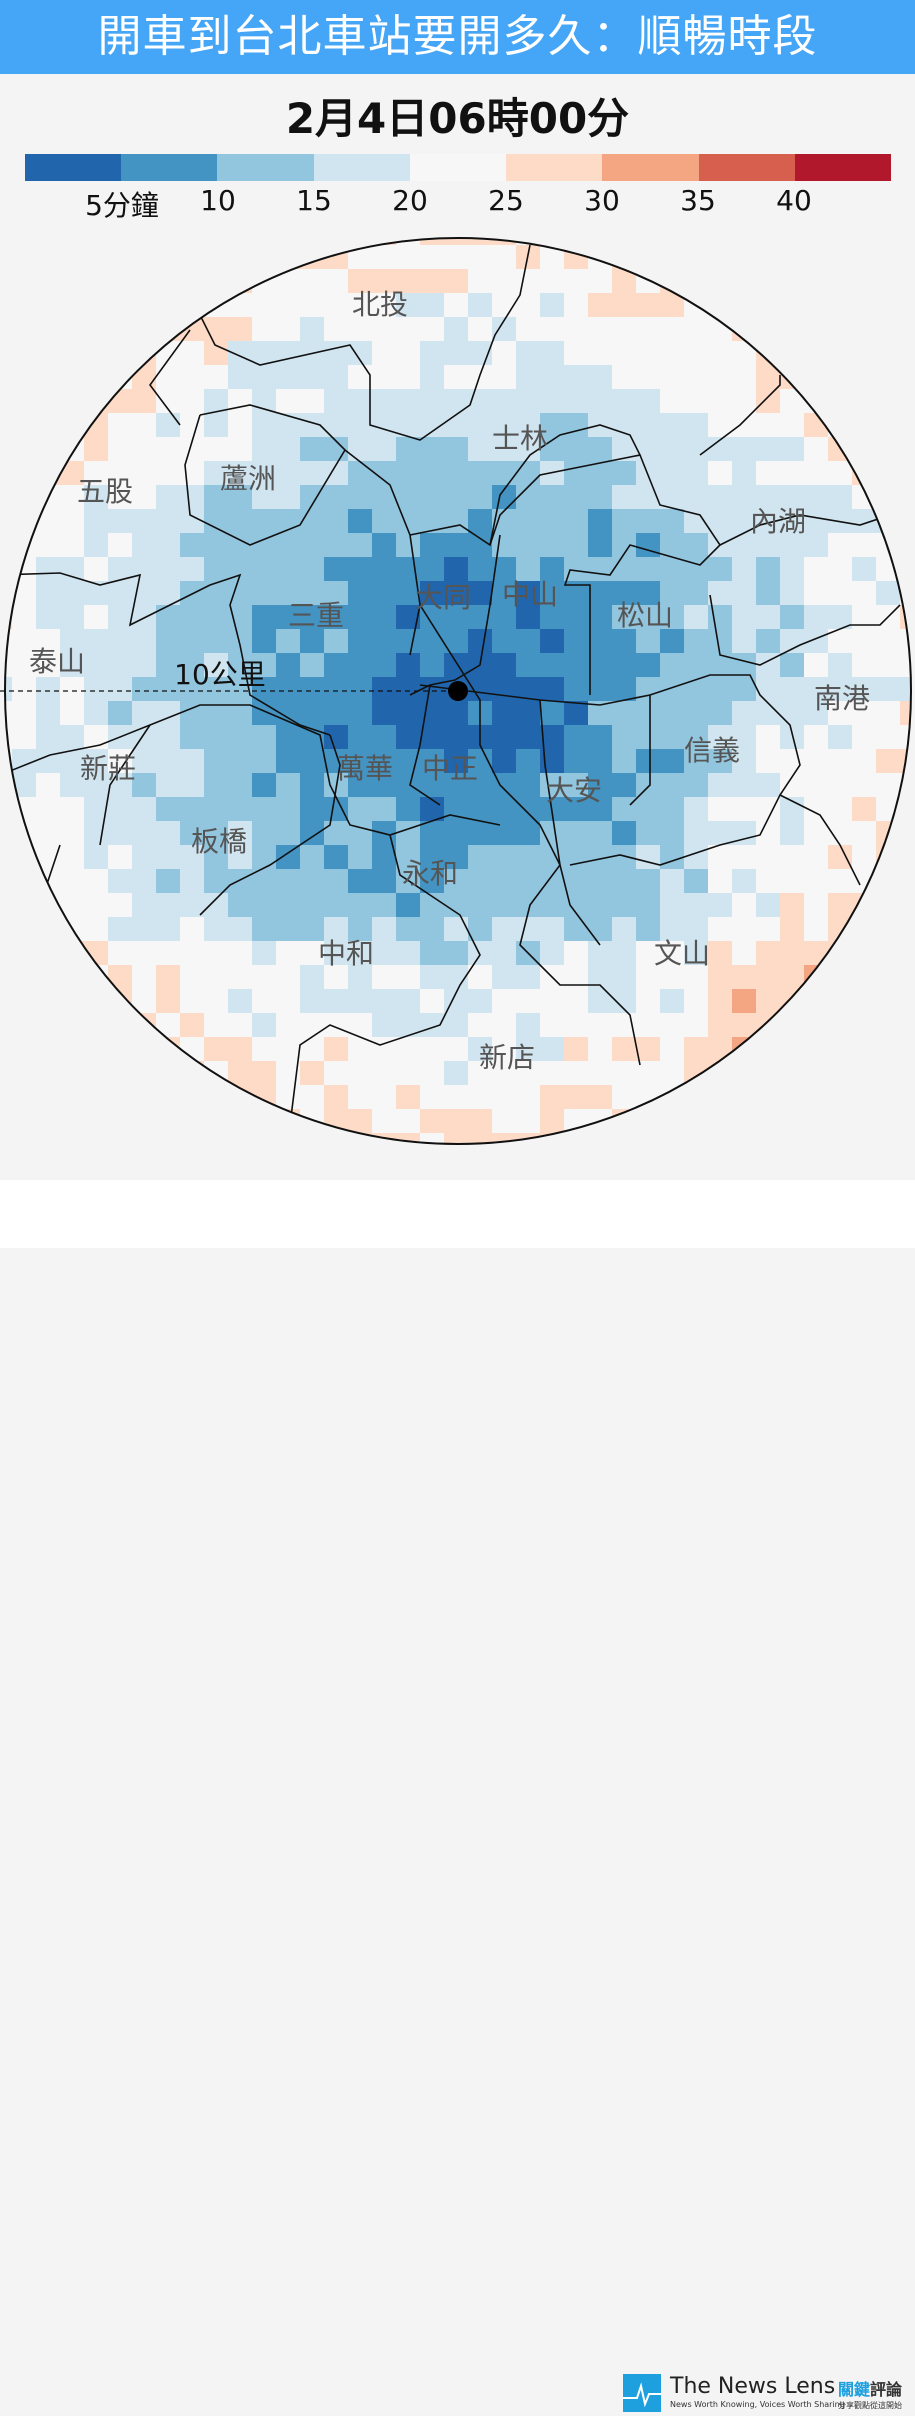  I want to click on district-label: 北投, so click(380, 304).